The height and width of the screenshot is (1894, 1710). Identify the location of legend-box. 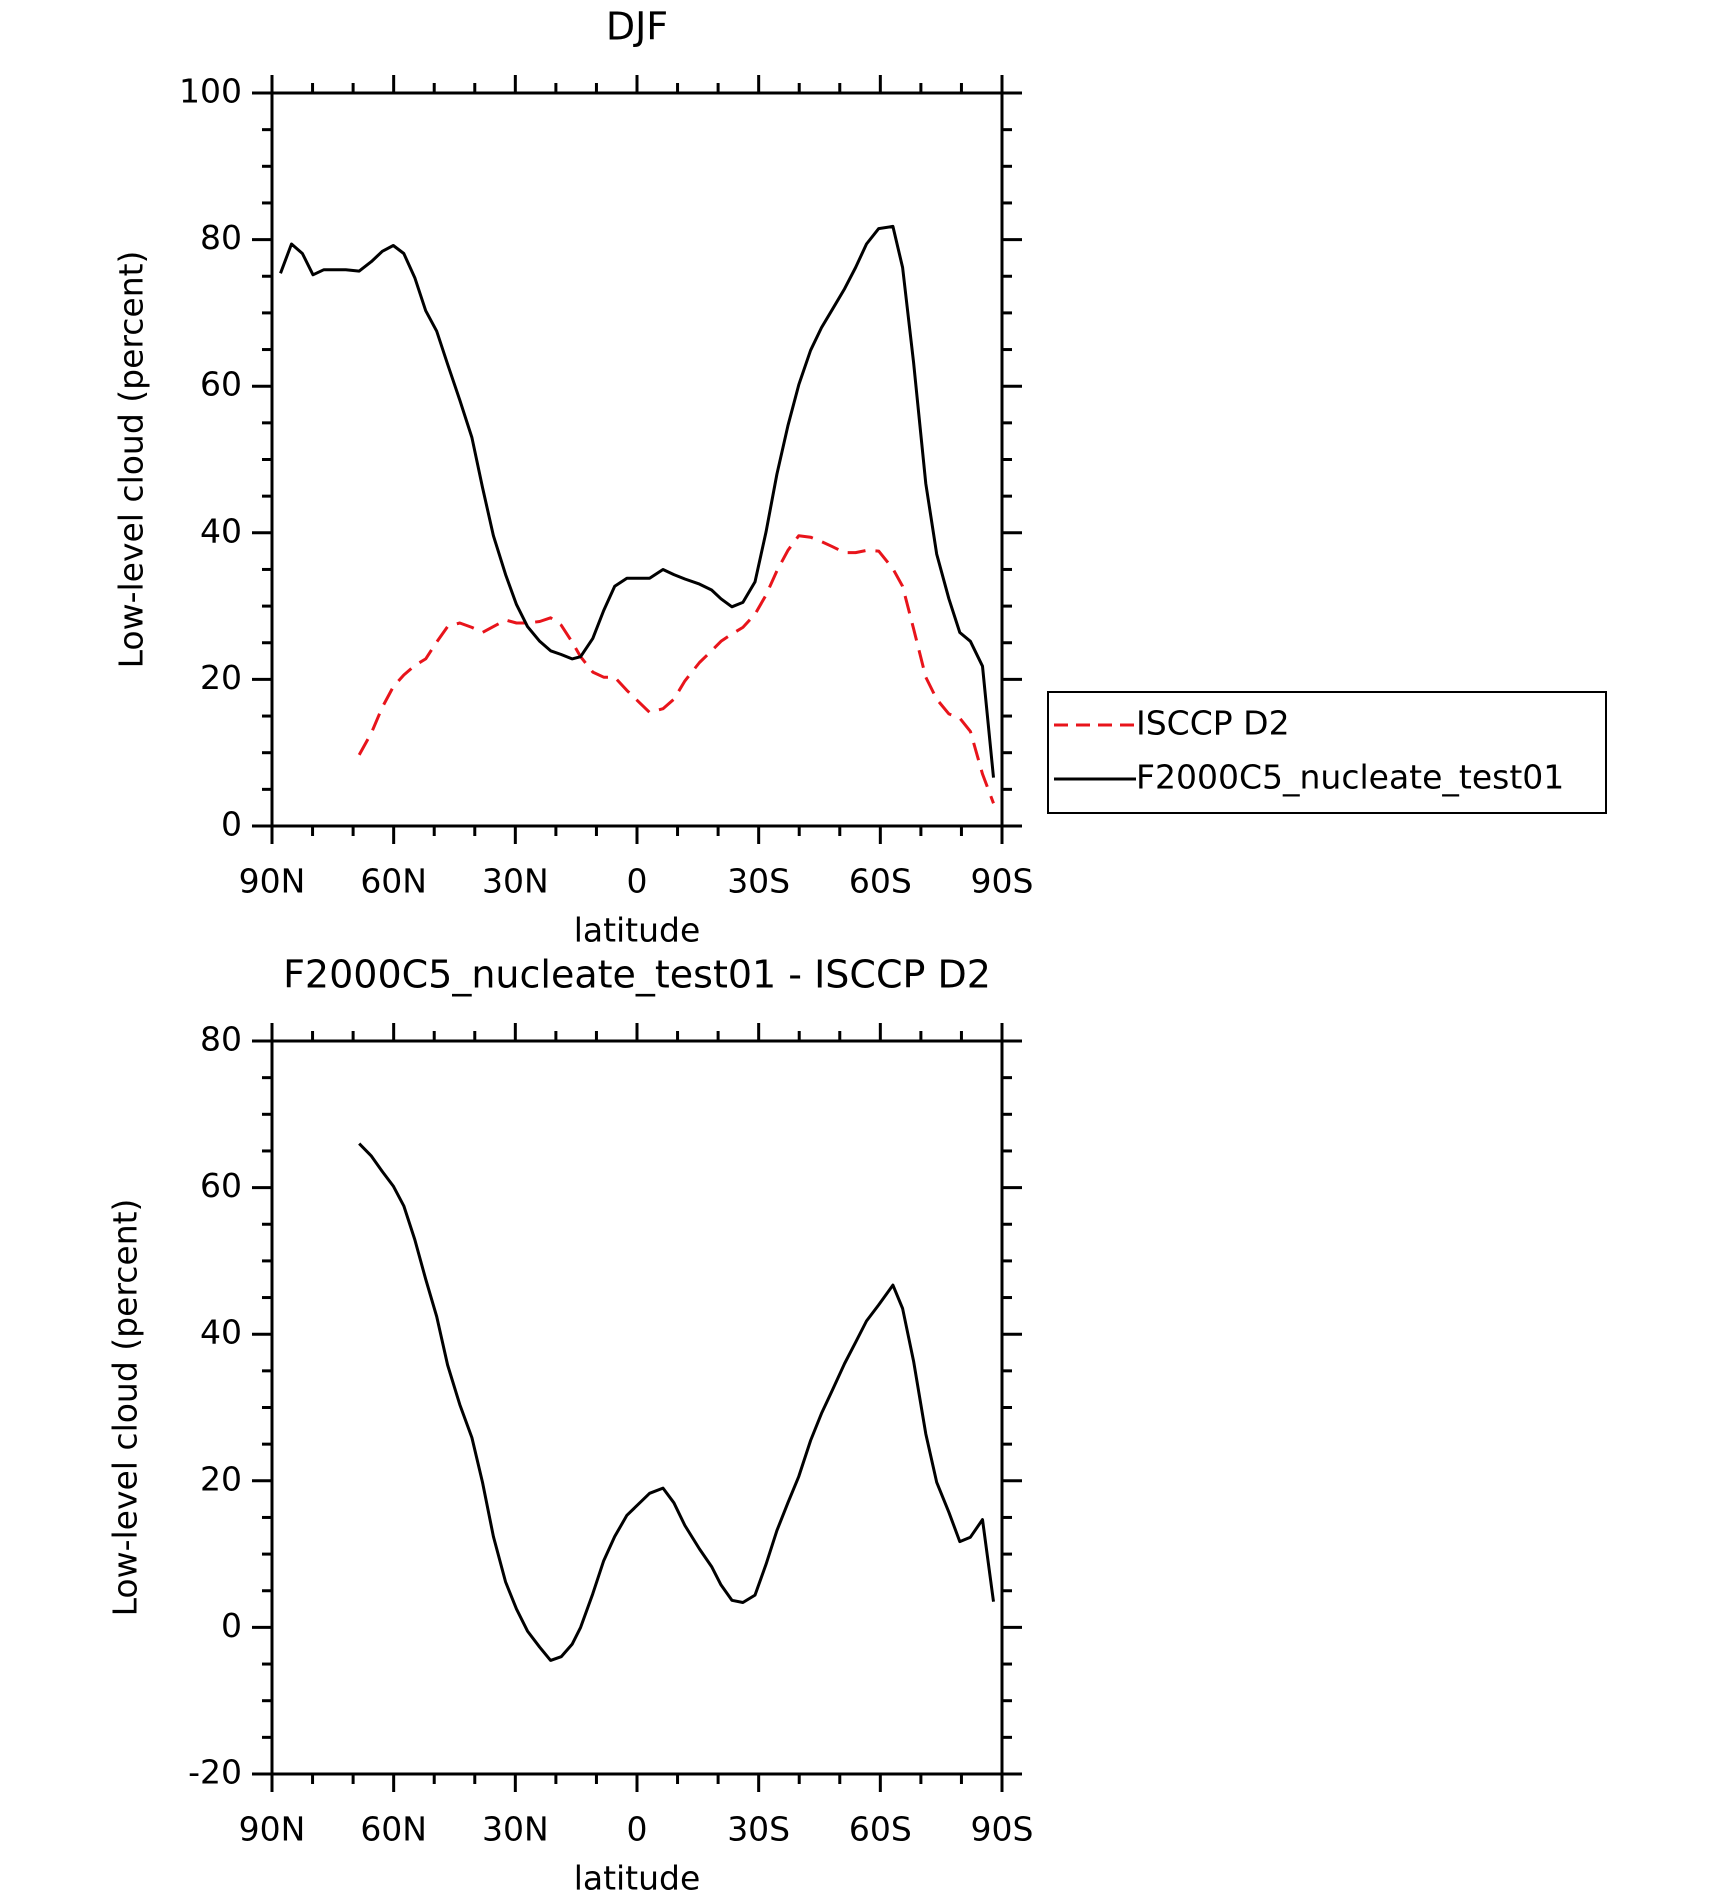
(1327, 752).